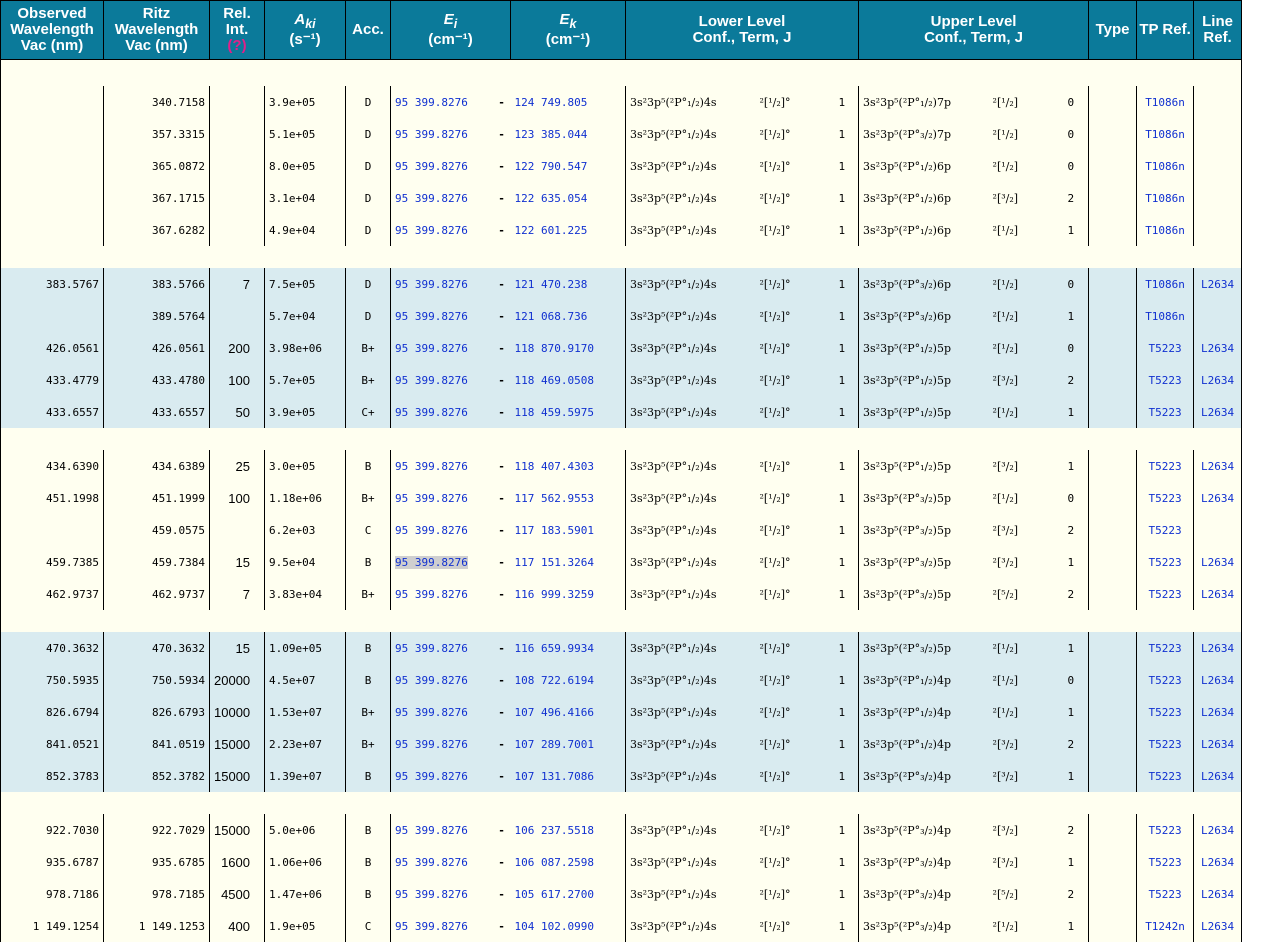 Image resolution: width=1278 pixels, height=951 pixels. I want to click on upper-conf: 3s²3p⁵(²P°₃/₂)6p, so click(907, 316).